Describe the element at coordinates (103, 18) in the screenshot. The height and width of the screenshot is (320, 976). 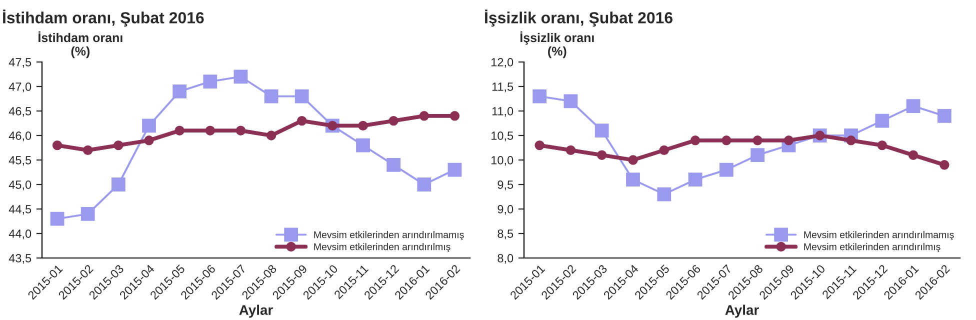
I see `chart-title: İstihdam oranı, Şubat 2016` at that location.